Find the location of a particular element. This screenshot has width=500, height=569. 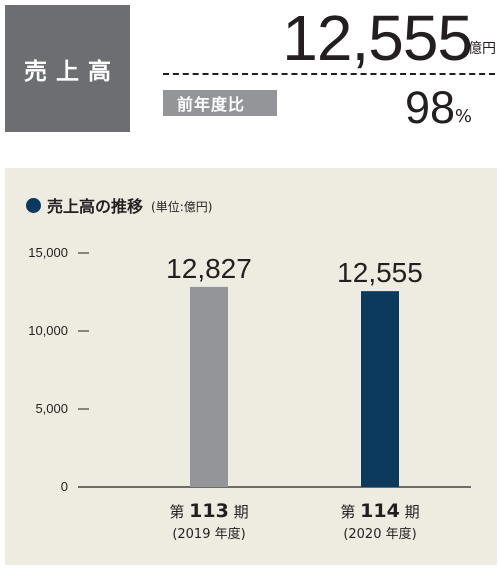

category-sublabel: (2020 年度) is located at coordinates (379, 534).